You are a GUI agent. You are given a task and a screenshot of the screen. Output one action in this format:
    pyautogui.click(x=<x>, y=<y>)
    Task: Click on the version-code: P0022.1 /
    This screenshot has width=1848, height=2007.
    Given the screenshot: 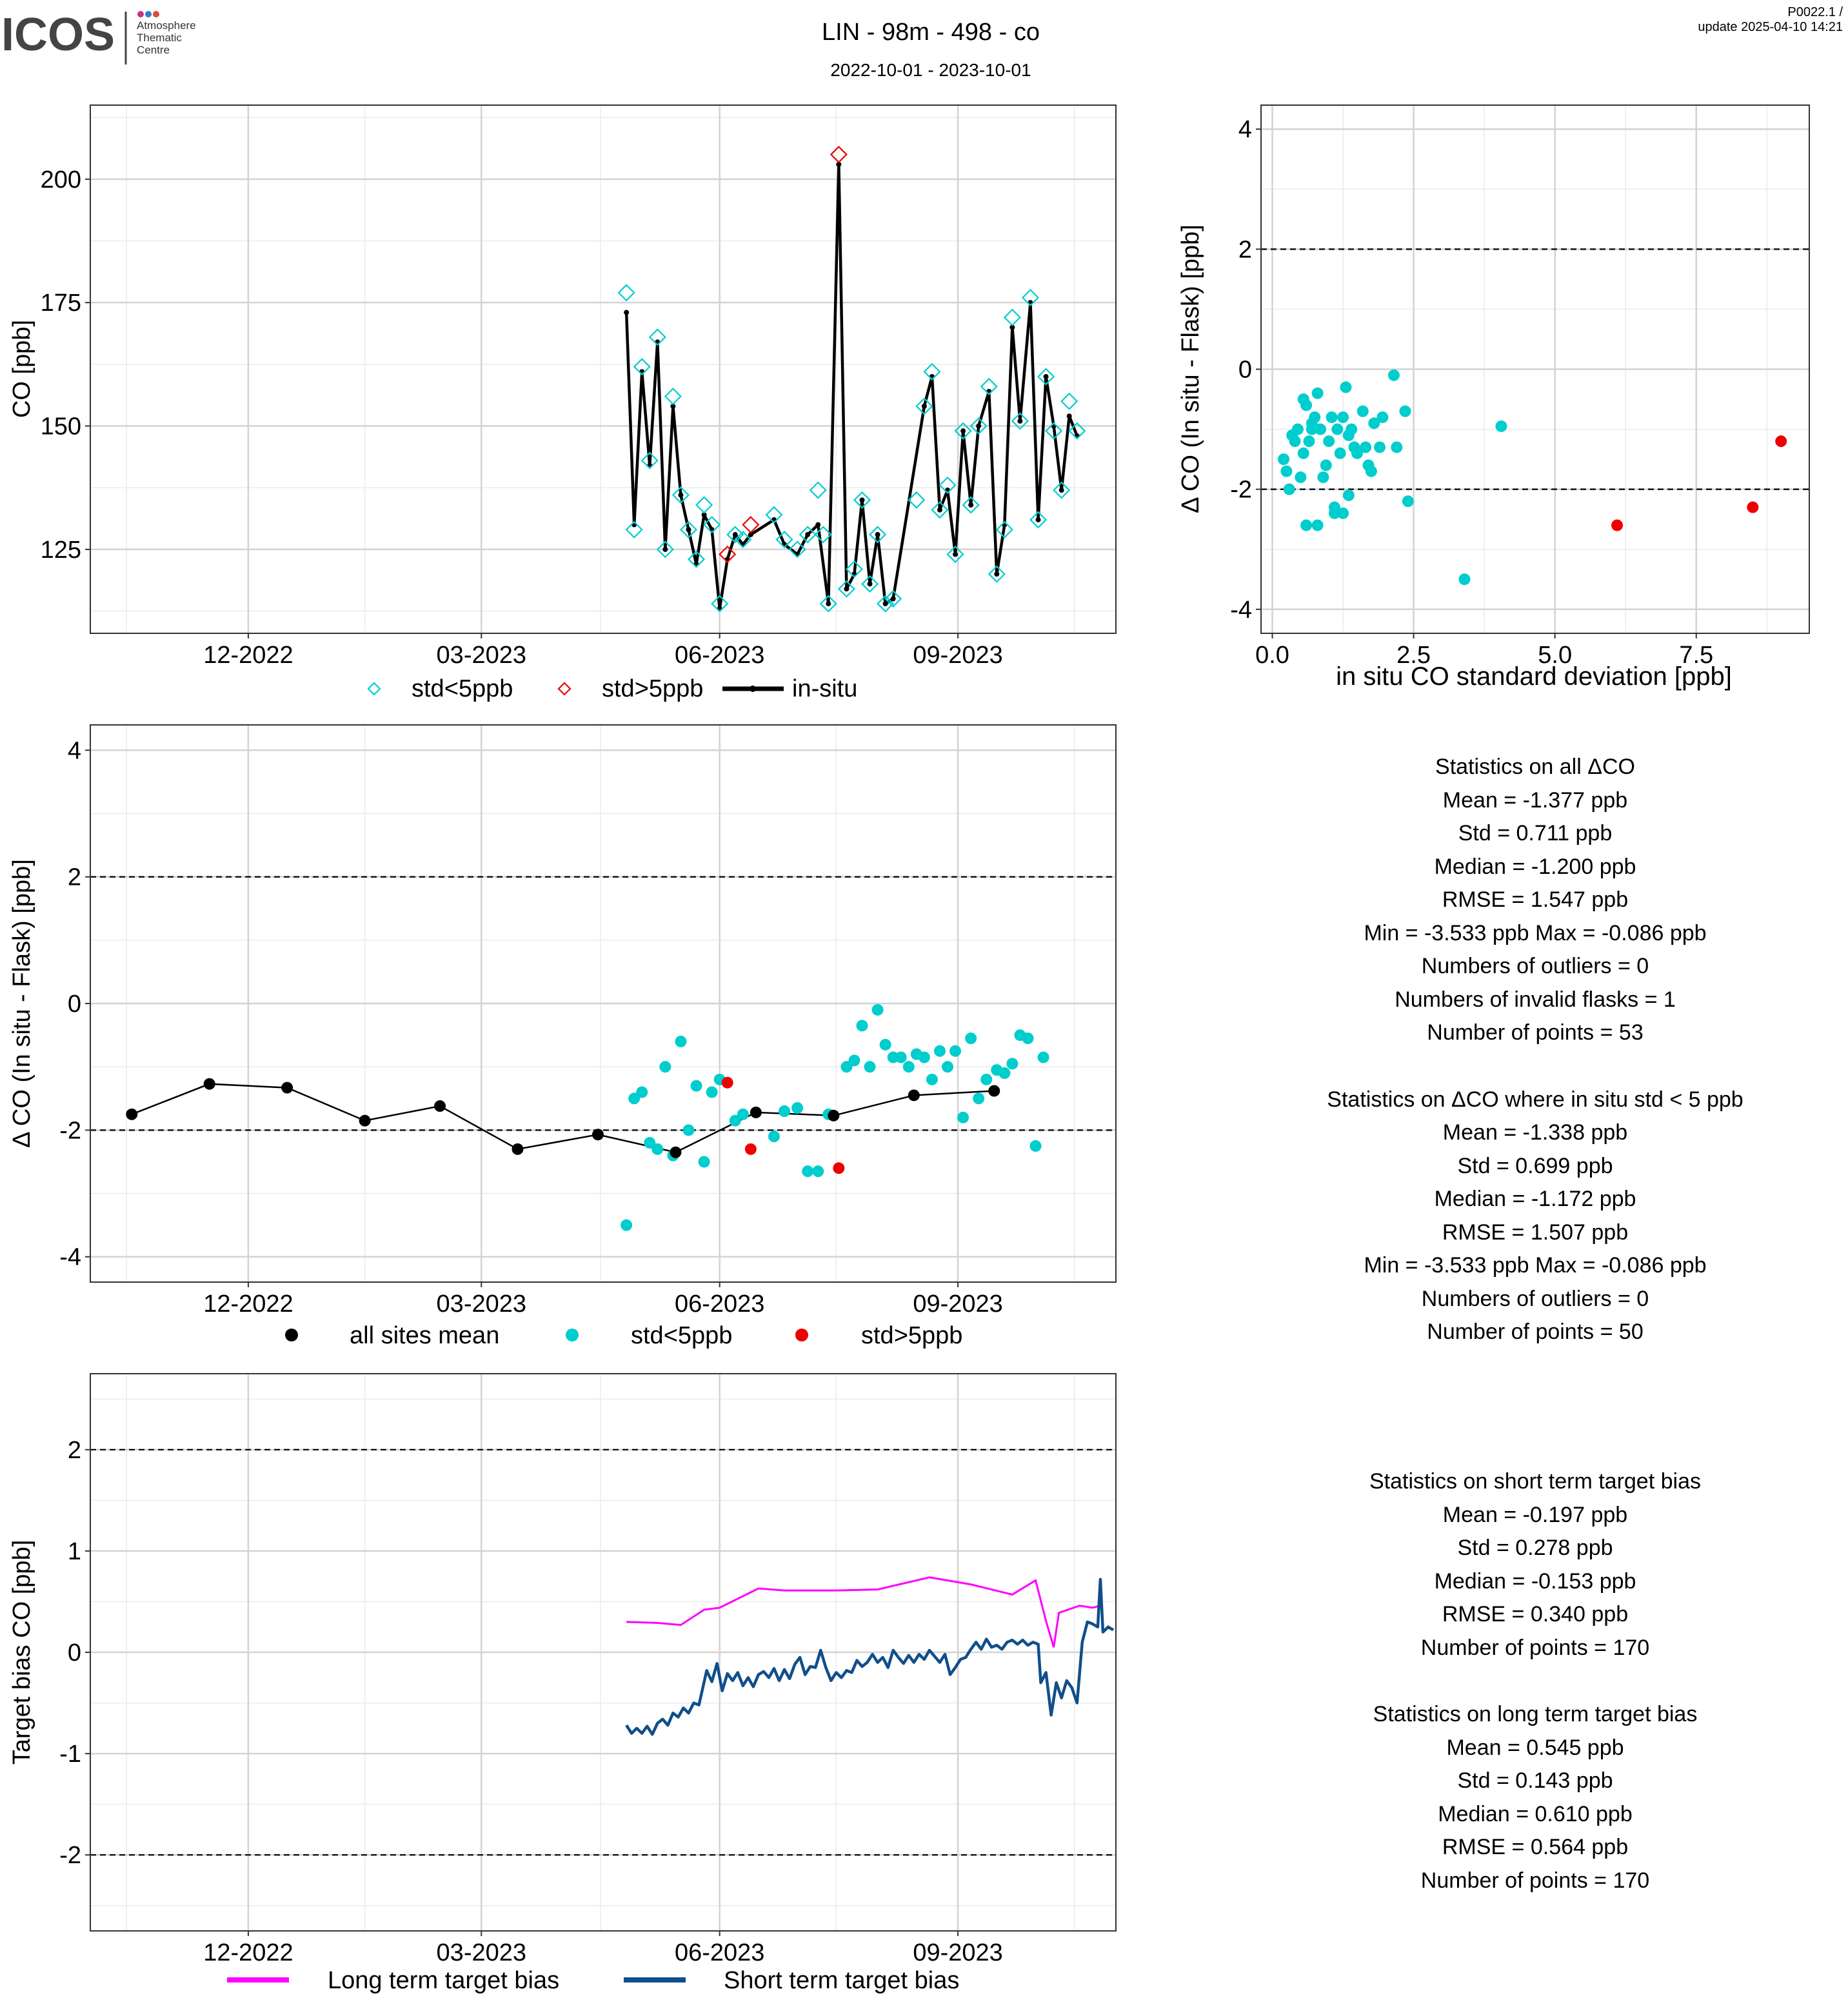 What is the action you would take?
    pyautogui.click(x=1815, y=12)
    